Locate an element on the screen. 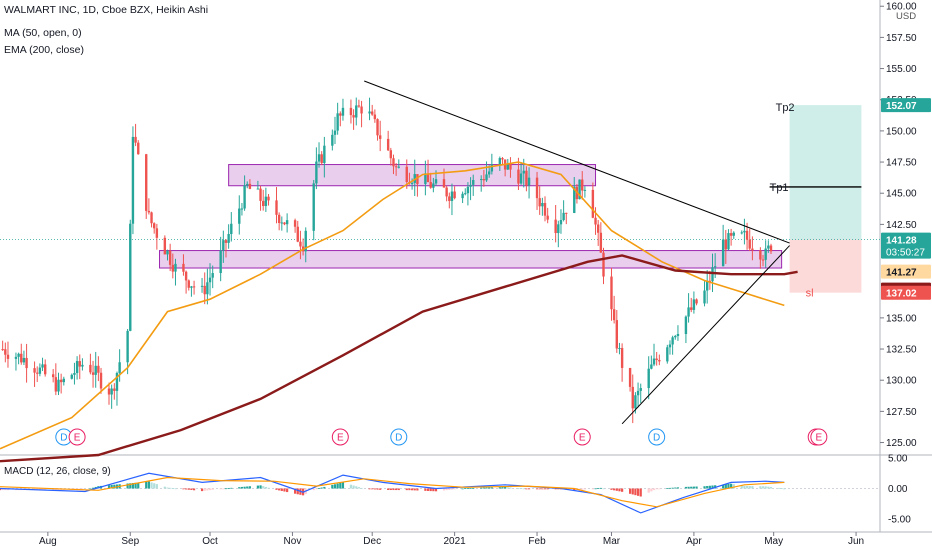  ma-legend: MA (50, open, 0) is located at coordinates (43, 33).